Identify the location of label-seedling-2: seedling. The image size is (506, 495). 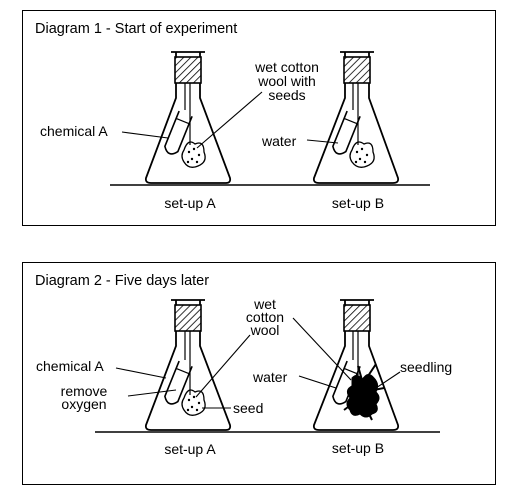
(426, 367).